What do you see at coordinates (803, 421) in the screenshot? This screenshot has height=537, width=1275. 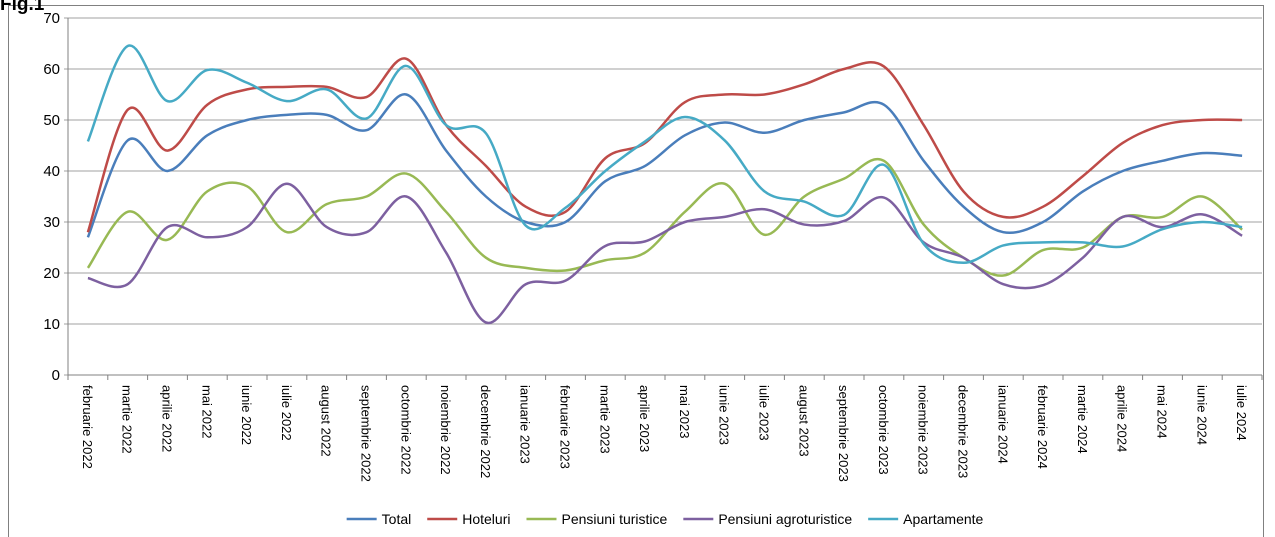 I see `x-tick-label: august 2023` at bounding box center [803, 421].